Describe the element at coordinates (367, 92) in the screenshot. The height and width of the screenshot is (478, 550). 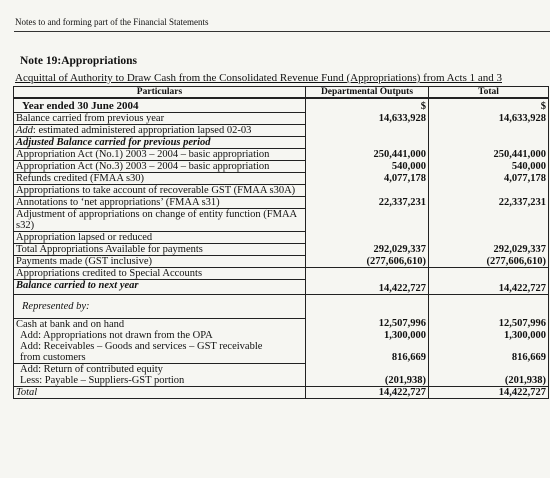
I see `column-header-departmental-outputs: Departmental Outputs` at that location.